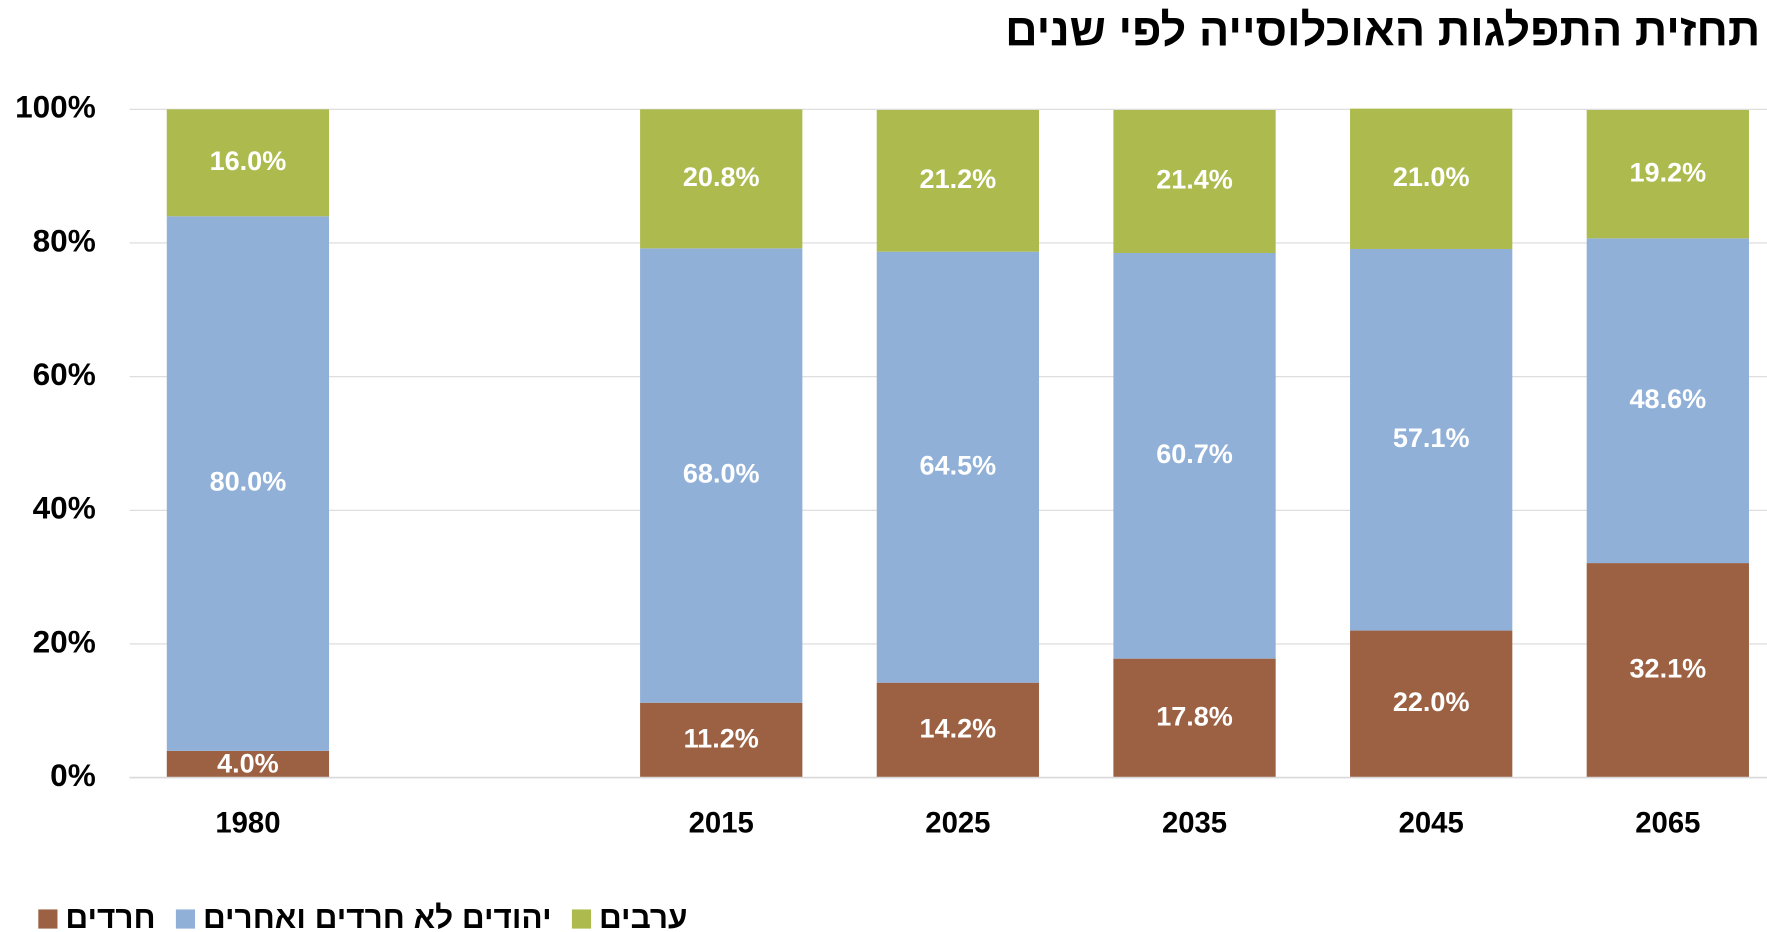 The width and height of the screenshot is (1767, 932). I want to click on value-label: 16.0%, so click(248, 161).